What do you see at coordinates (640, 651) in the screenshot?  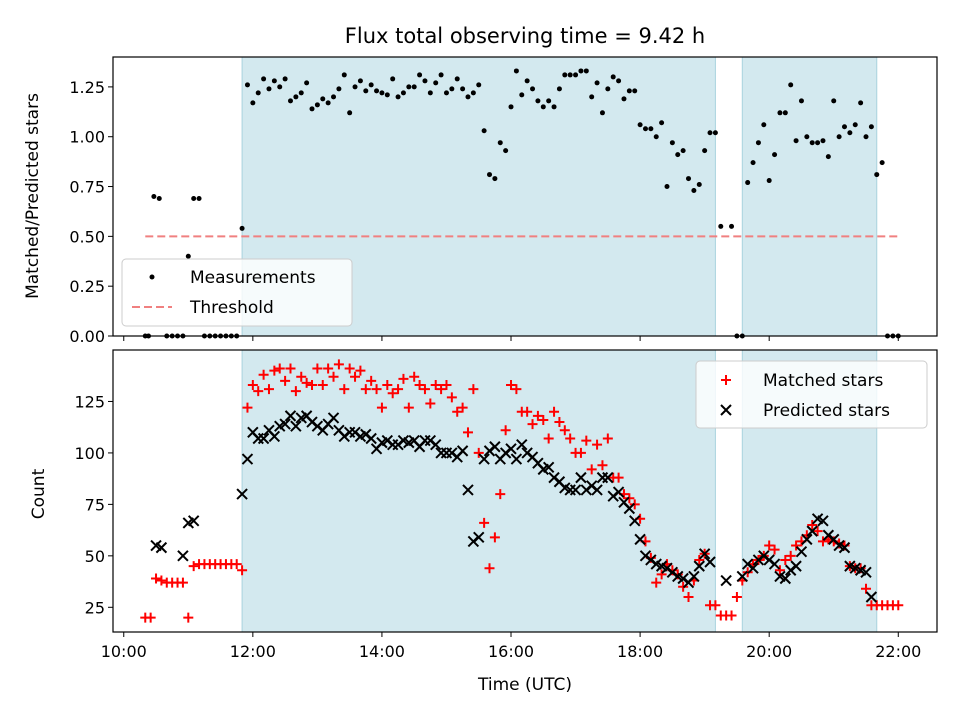 I see `x-tick-label: 18:00` at bounding box center [640, 651].